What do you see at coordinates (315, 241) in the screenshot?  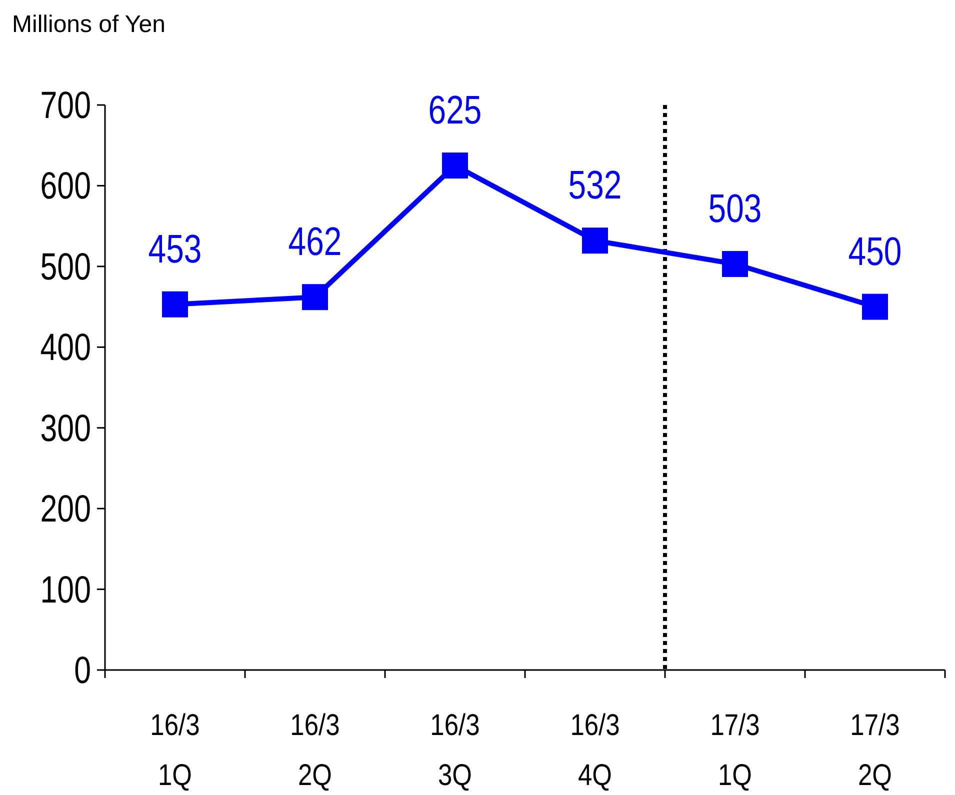 I see `data-label: 462` at bounding box center [315, 241].